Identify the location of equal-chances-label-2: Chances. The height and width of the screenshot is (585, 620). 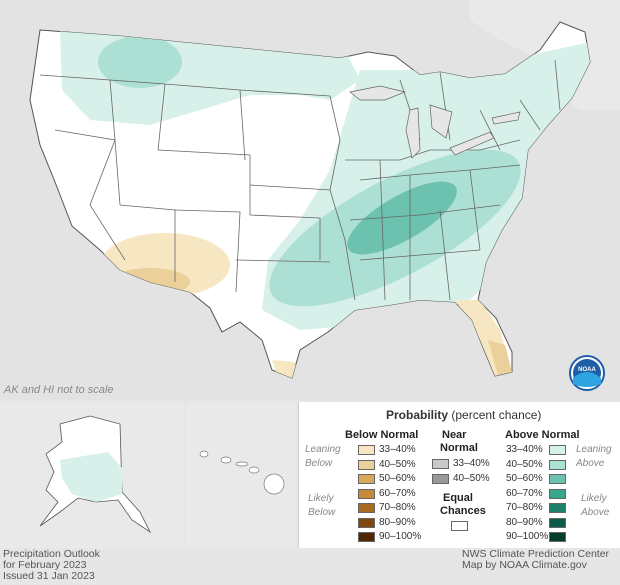
(463, 511).